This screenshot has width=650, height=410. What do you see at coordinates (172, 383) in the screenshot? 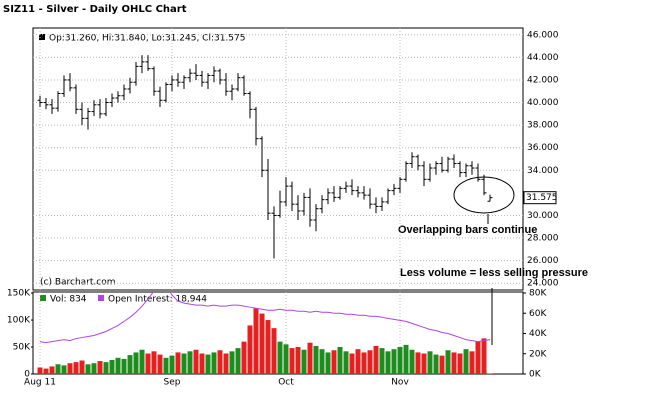
I see `x-tick-label: Sep` at bounding box center [172, 383].